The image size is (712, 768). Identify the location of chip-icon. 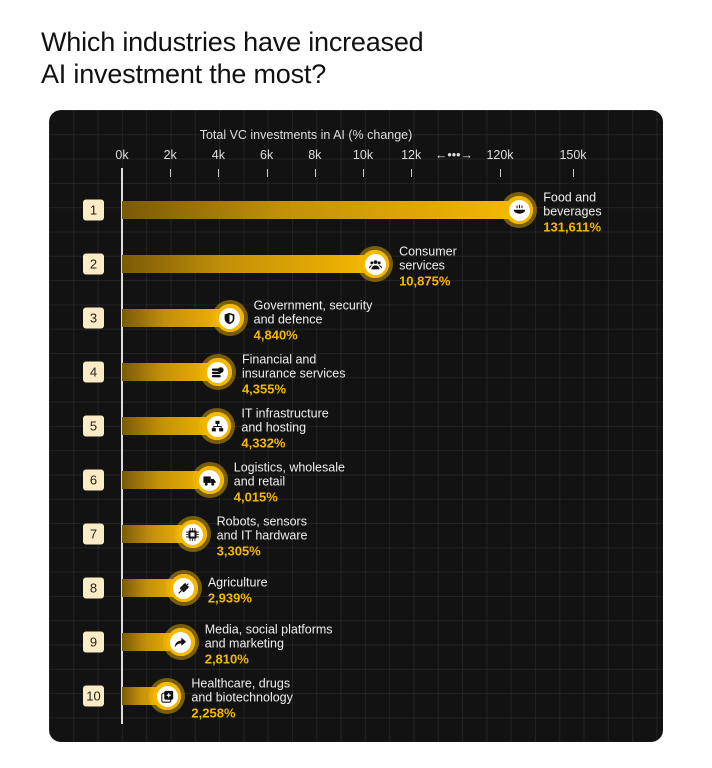
(193, 534).